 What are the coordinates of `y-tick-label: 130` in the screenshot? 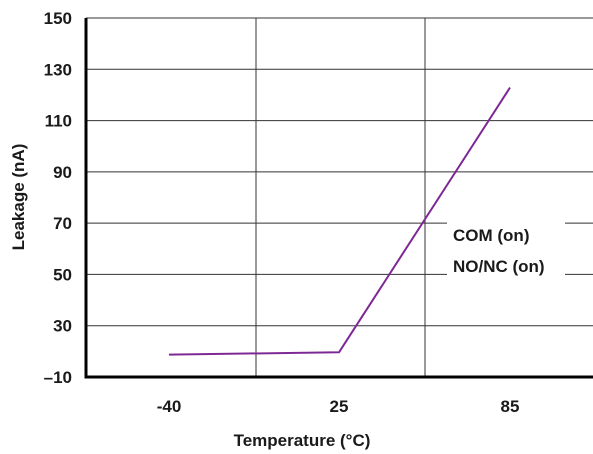 It's located at (58, 69).